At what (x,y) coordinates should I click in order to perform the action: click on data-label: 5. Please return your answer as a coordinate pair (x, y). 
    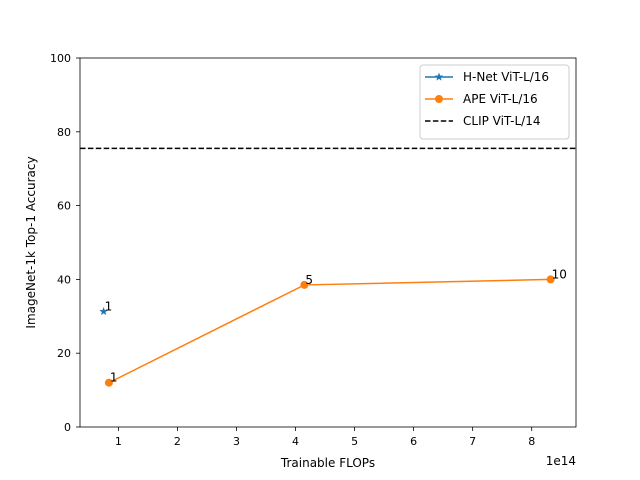
    Looking at the image, I should click on (309, 280).